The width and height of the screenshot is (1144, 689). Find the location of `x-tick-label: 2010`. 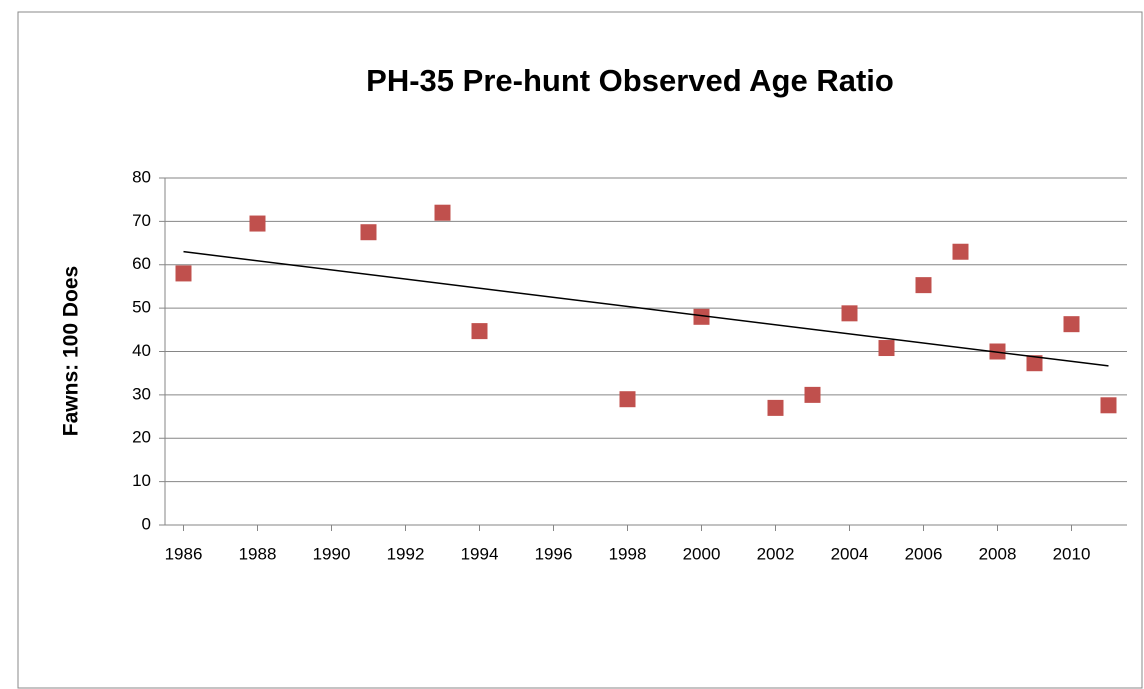

x-tick-label: 2010 is located at coordinates (1072, 553).